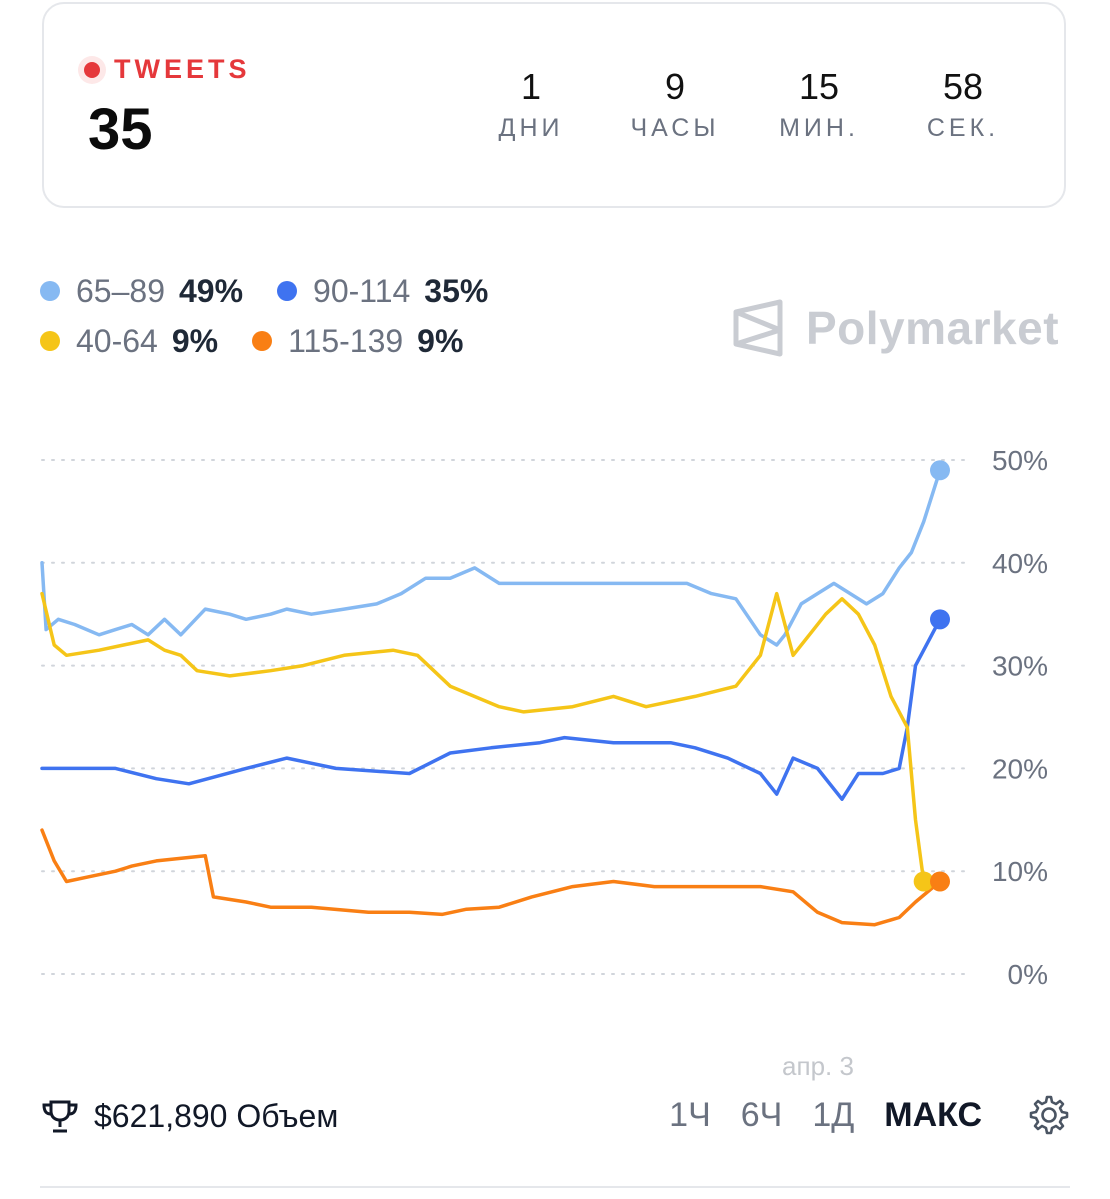  I want to click on live-indicator: TWEETS, so click(167, 69).